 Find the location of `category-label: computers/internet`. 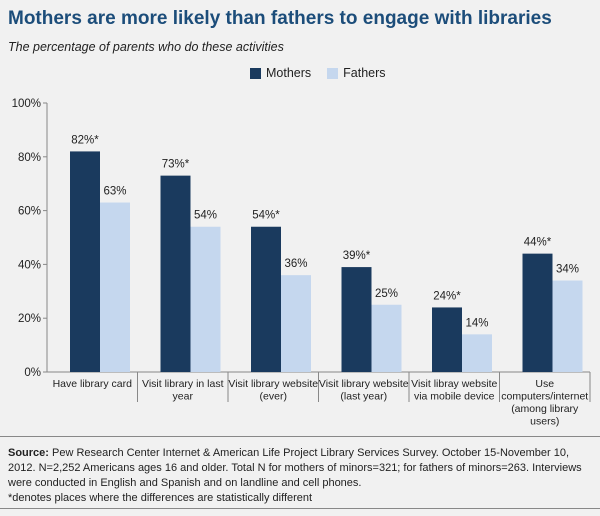

category-label: computers/internet is located at coordinates (544, 397).